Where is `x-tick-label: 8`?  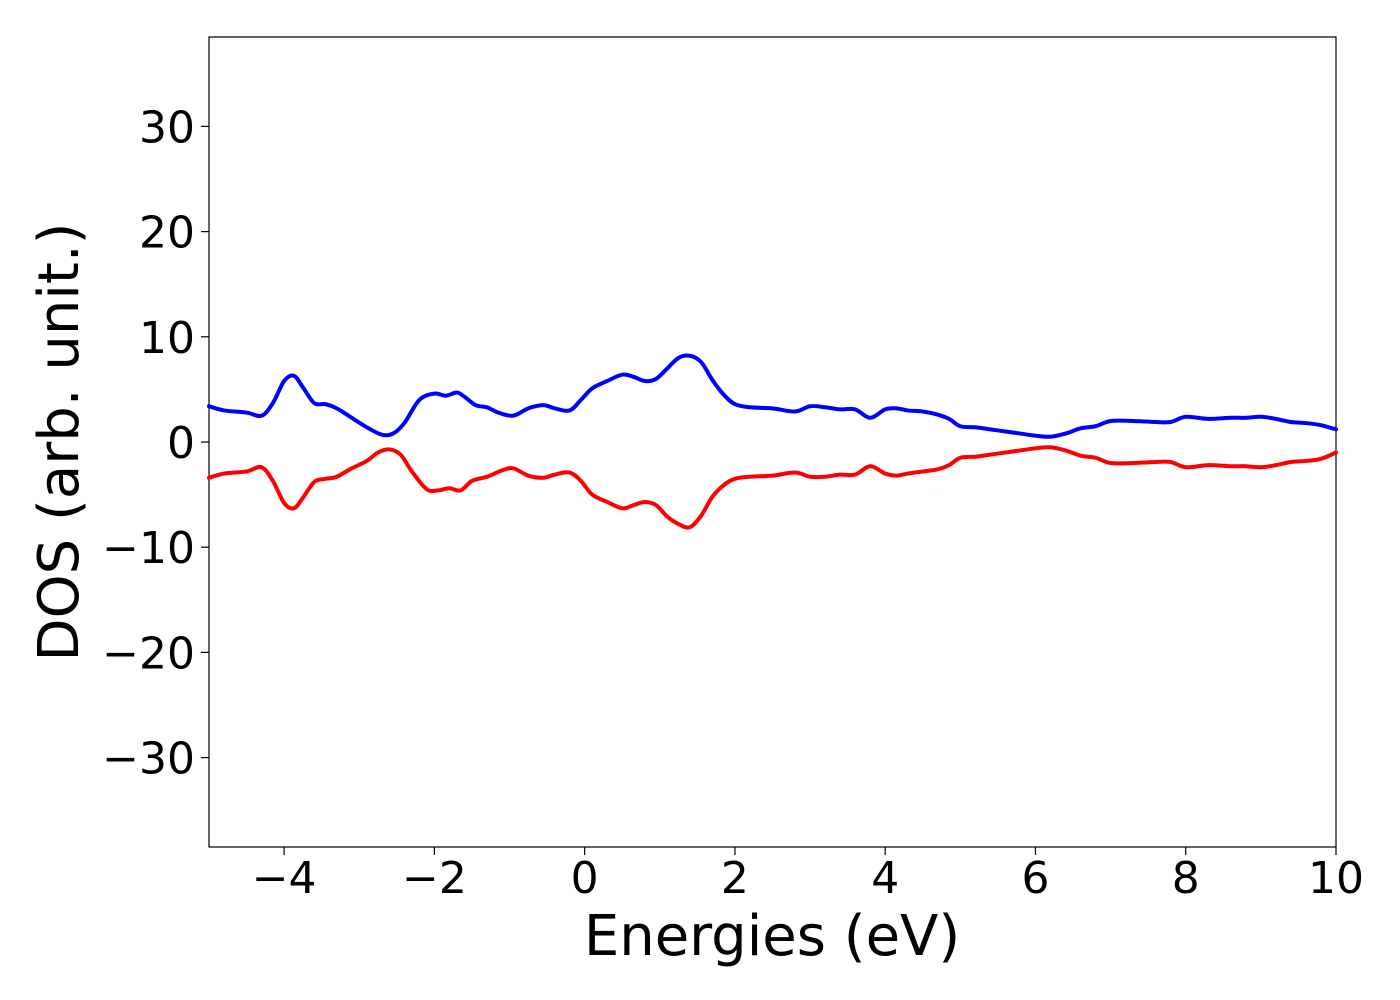 x-tick-label: 8 is located at coordinates (1186, 878).